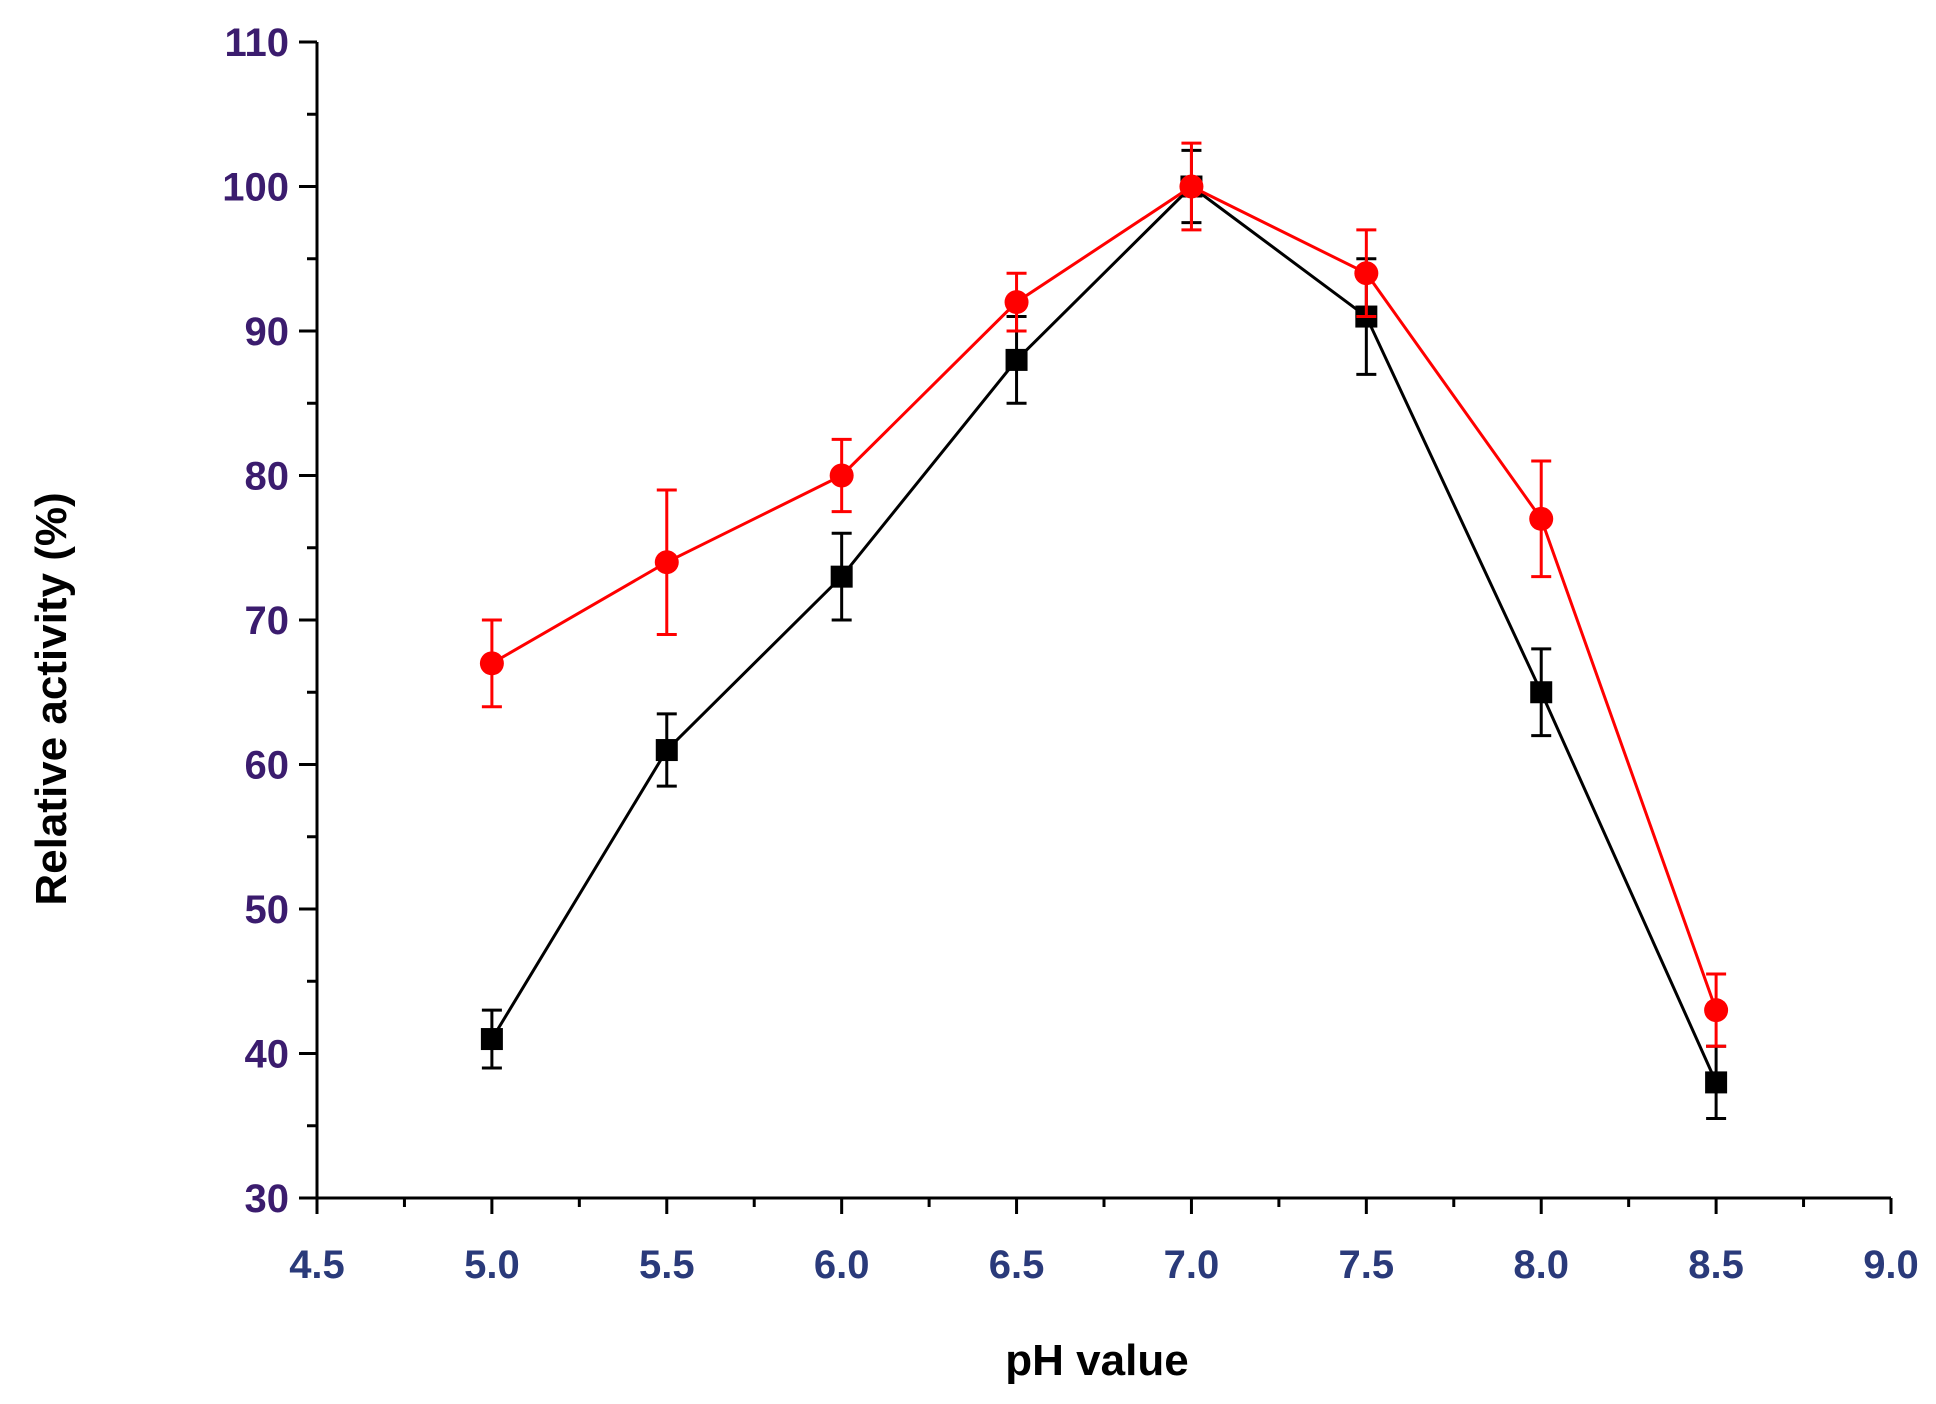 The height and width of the screenshot is (1404, 1936). What do you see at coordinates (1096, 1360) in the screenshot?
I see `x-axis-title: pH value` at bounding box center [1096, 1360].